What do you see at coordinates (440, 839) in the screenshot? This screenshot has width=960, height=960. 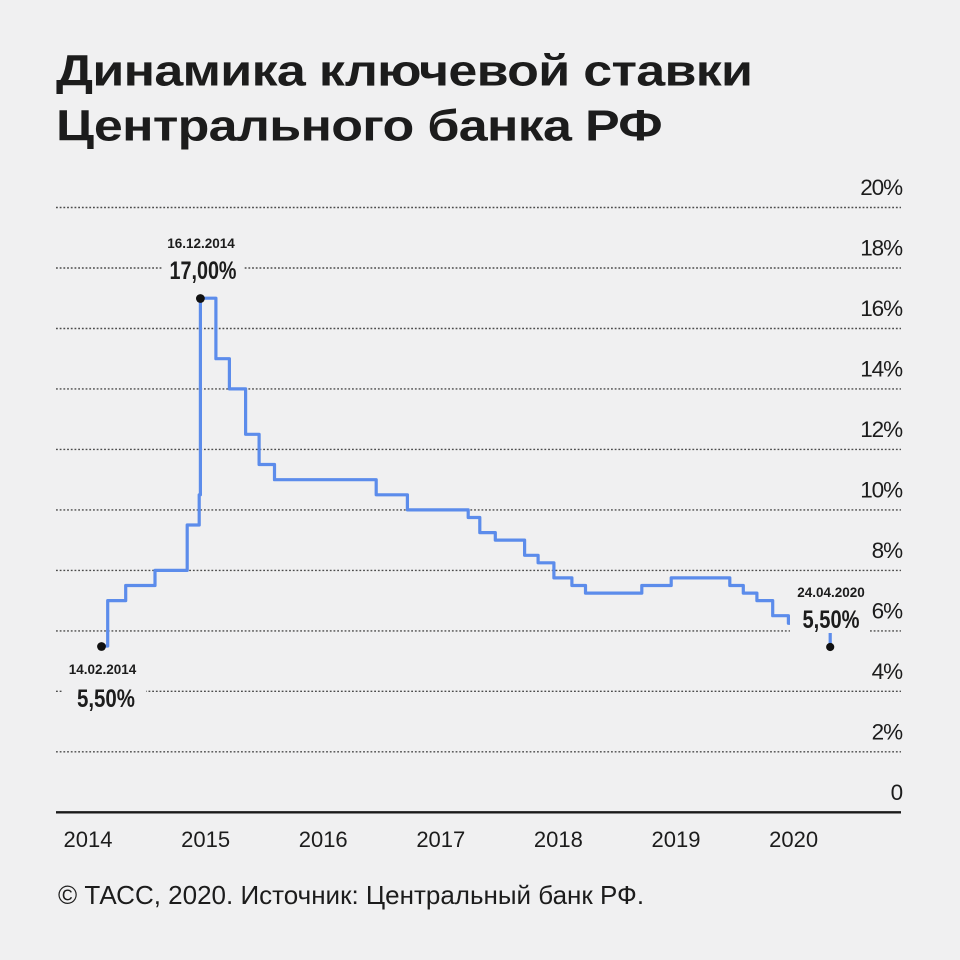 I see `svg-text: 2017` at bounding box center [440, 839].